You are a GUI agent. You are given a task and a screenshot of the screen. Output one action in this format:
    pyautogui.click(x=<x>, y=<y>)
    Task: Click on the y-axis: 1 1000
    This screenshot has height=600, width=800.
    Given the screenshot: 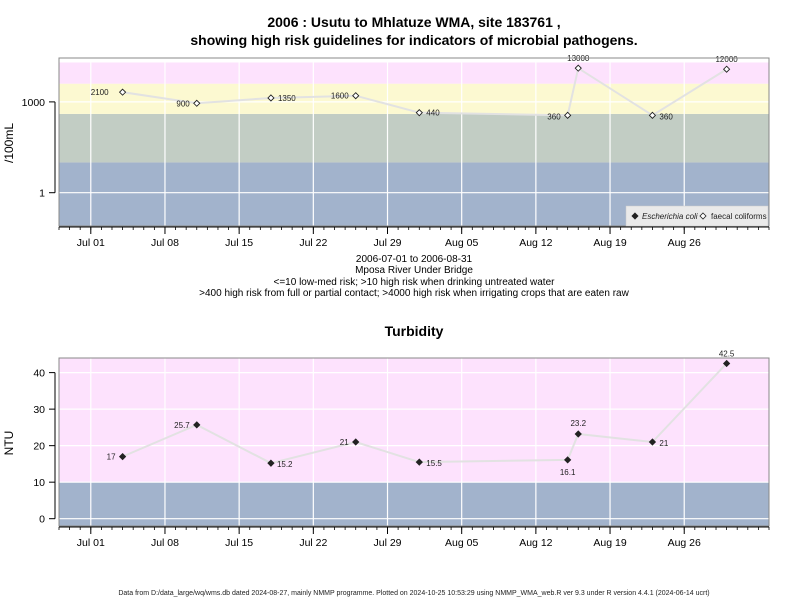 What is the action you would take?
    pyautogui.click(x=39, y=148)
    